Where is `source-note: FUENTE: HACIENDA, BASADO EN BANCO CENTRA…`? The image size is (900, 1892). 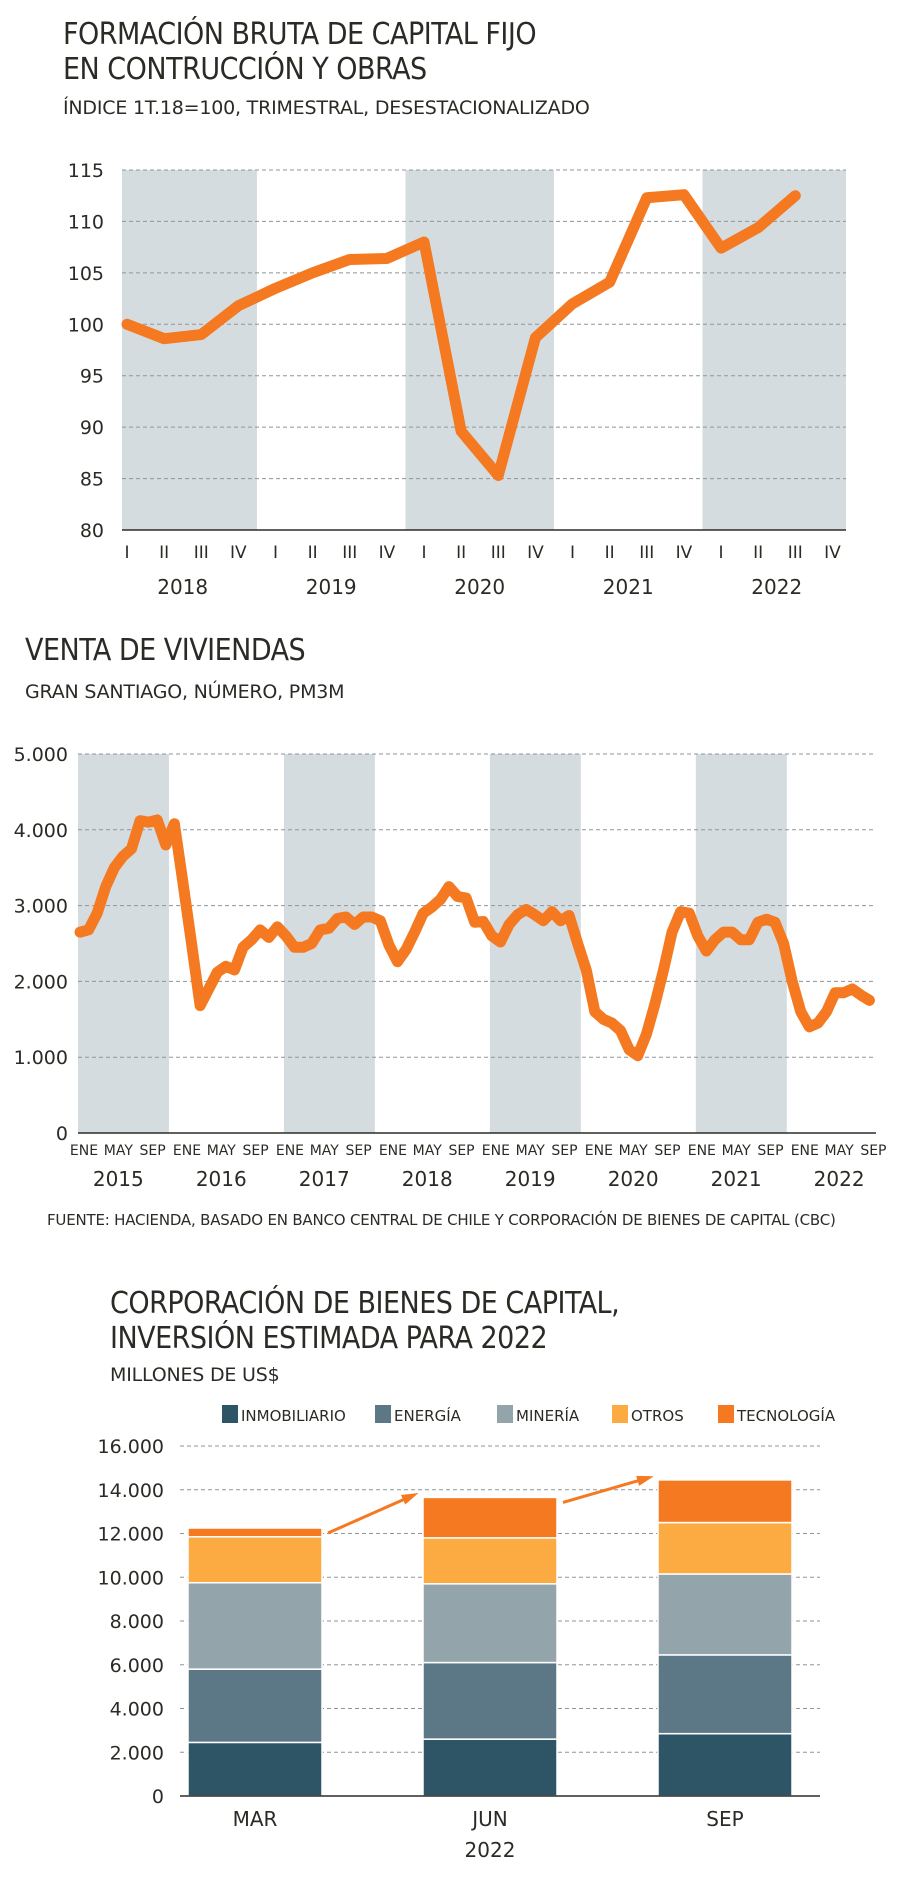
source-note: FUENTE: HACIENDA, BASADO EN BANCO CENTRA… is located at coordinates (441, 1220).